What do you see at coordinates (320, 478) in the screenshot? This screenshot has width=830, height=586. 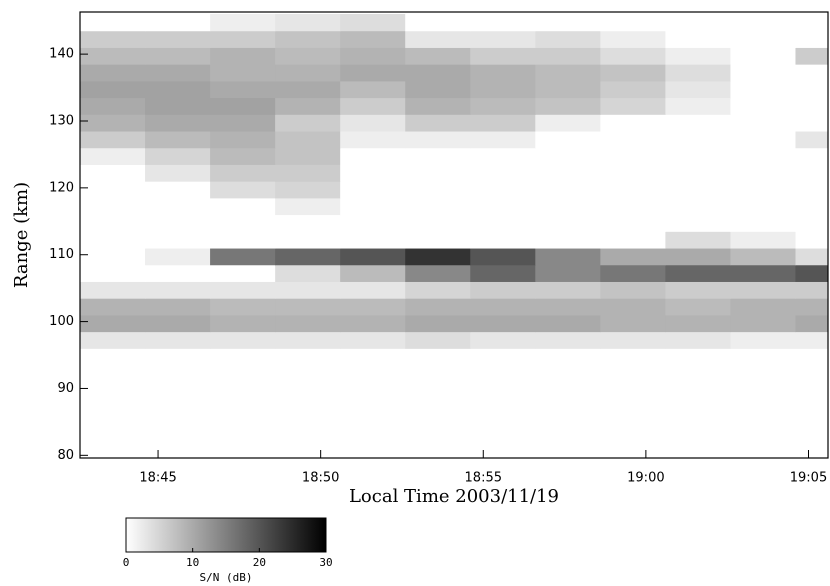 I see `x-tick-label: 18:50` at bounding box center [320, 478].